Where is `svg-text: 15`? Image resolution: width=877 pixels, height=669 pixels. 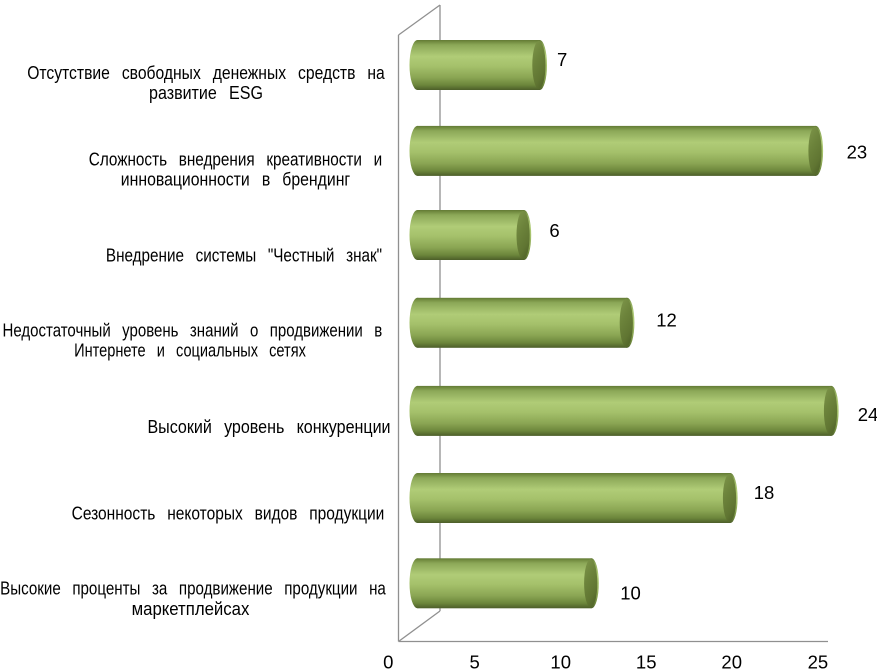 svg-text: 15 is located at coordinates (646, 660).